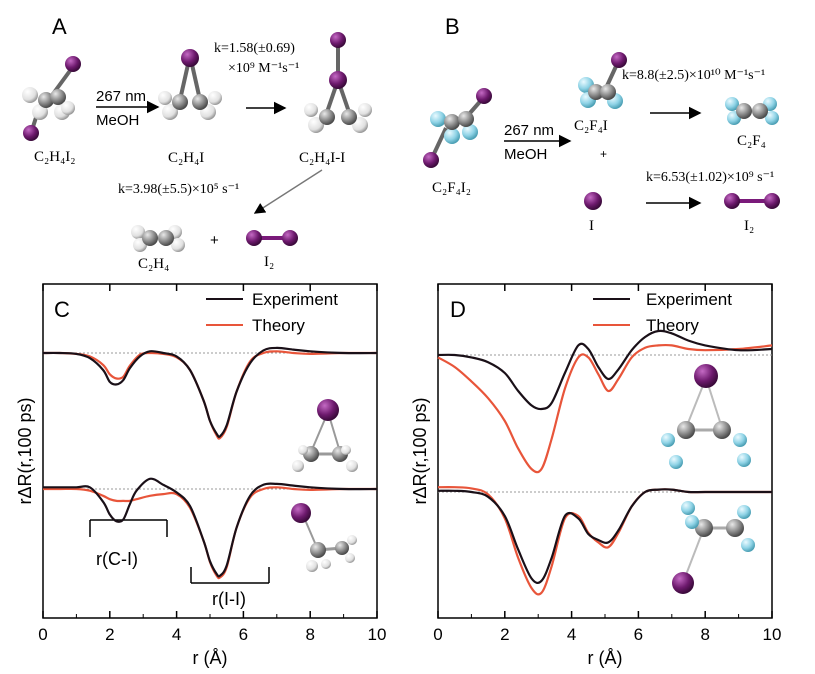 This screenshot has height=674, width=815. Describe the element at coordinates (117, 120) in the screenshot. I see `condition-a-solvent: MeOH` at that location.